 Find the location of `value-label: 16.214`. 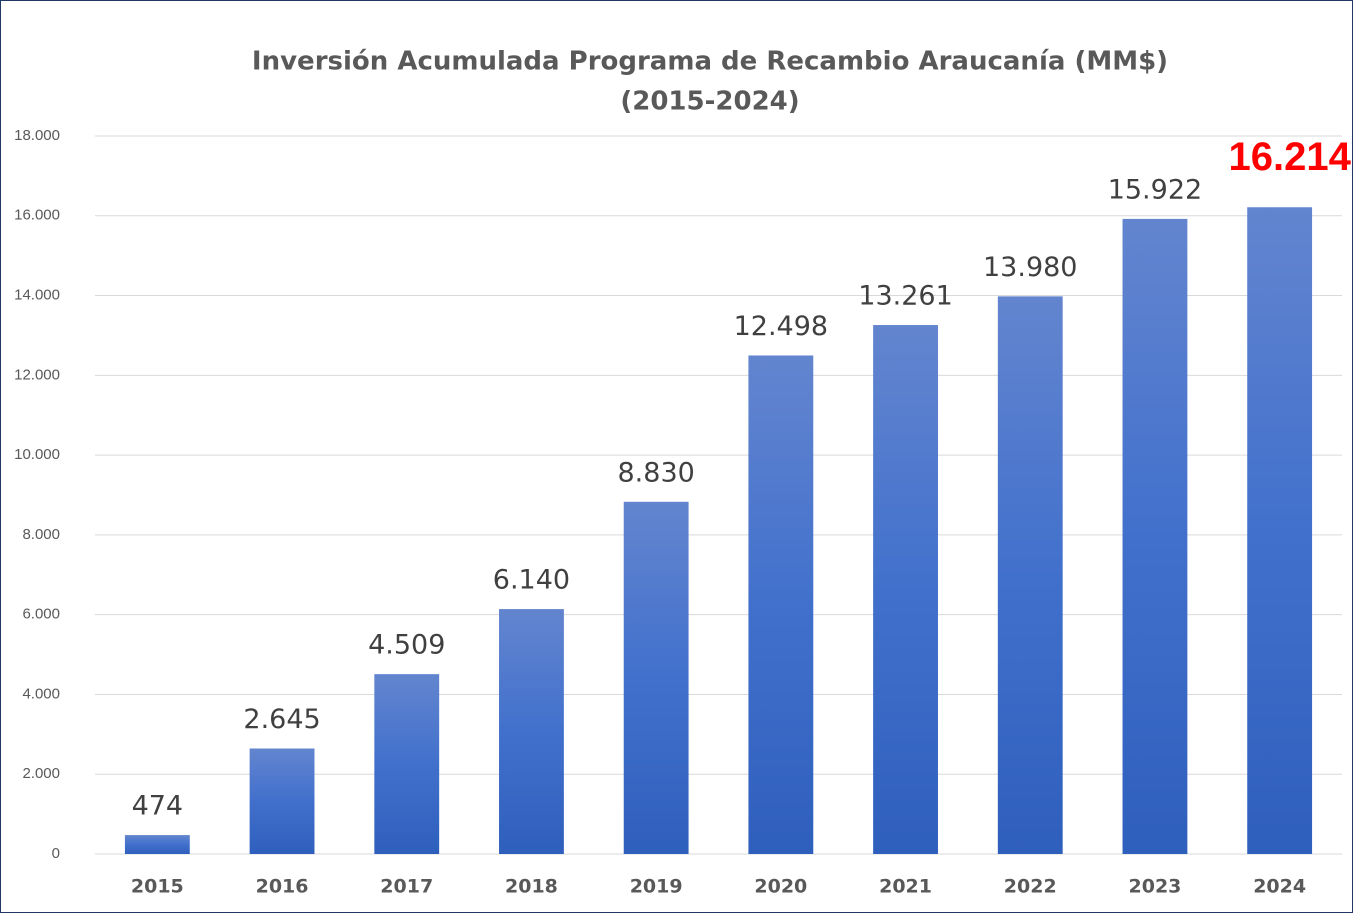

value-label: 16.214 is located at coordinates (1289, 157).